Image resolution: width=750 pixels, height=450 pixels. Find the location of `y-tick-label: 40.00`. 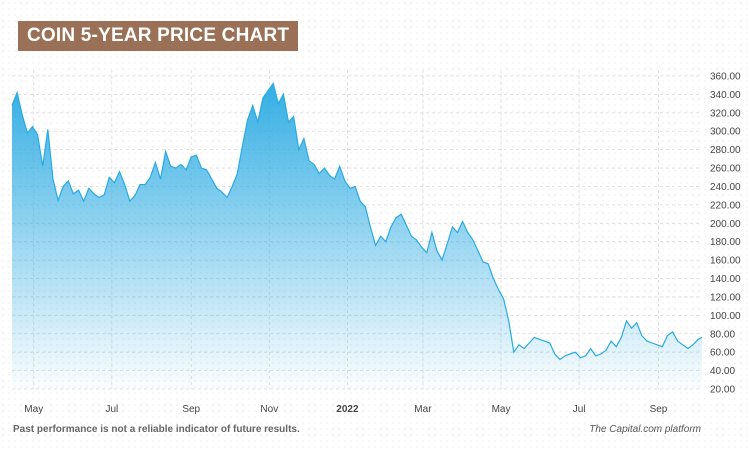

y-tick-label: 40.00 is located at coordinates (722, 371).